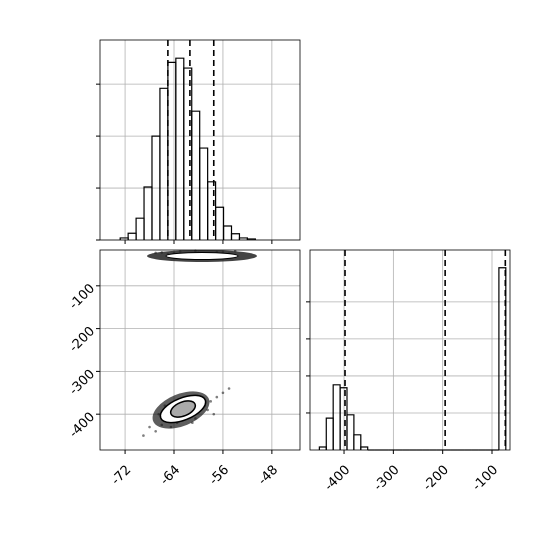 This screenshot has width=550, height=550. Describe the element at coordinates (202, 256) in the screenshot. I see `contour-top-inner` at that location.